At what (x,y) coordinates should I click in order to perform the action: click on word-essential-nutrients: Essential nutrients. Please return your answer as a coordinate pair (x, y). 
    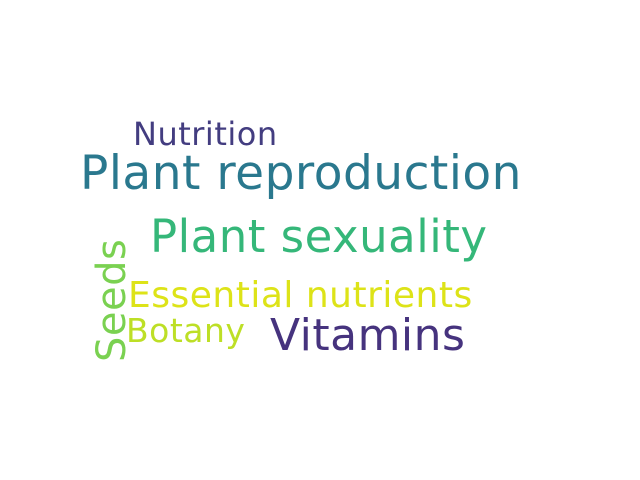
    Looking at the image, I should click on (300, 295).